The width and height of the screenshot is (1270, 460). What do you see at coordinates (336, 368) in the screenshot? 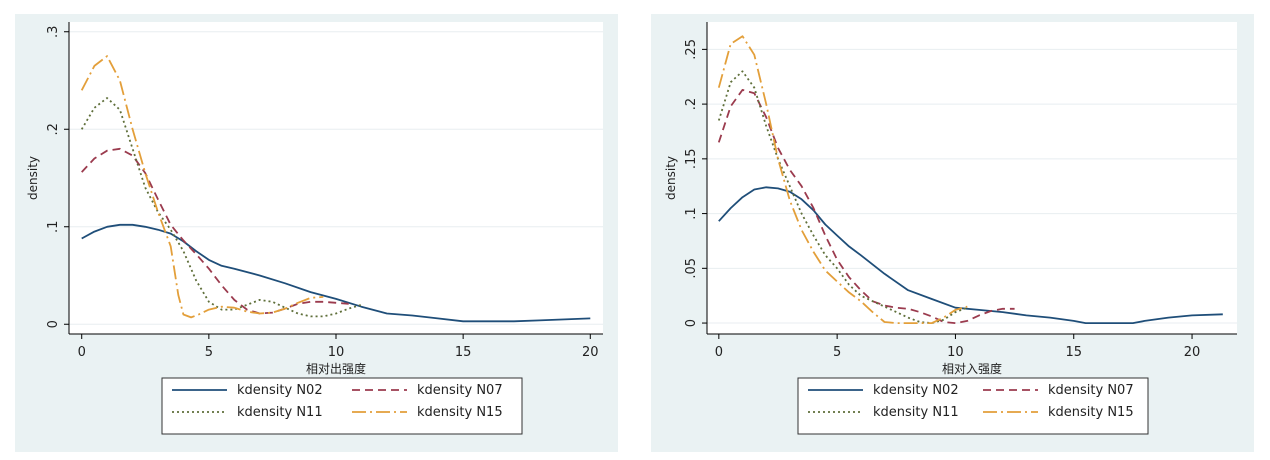
I see `x-axis-title: 相对出强度` at bounding box center [336, 368].